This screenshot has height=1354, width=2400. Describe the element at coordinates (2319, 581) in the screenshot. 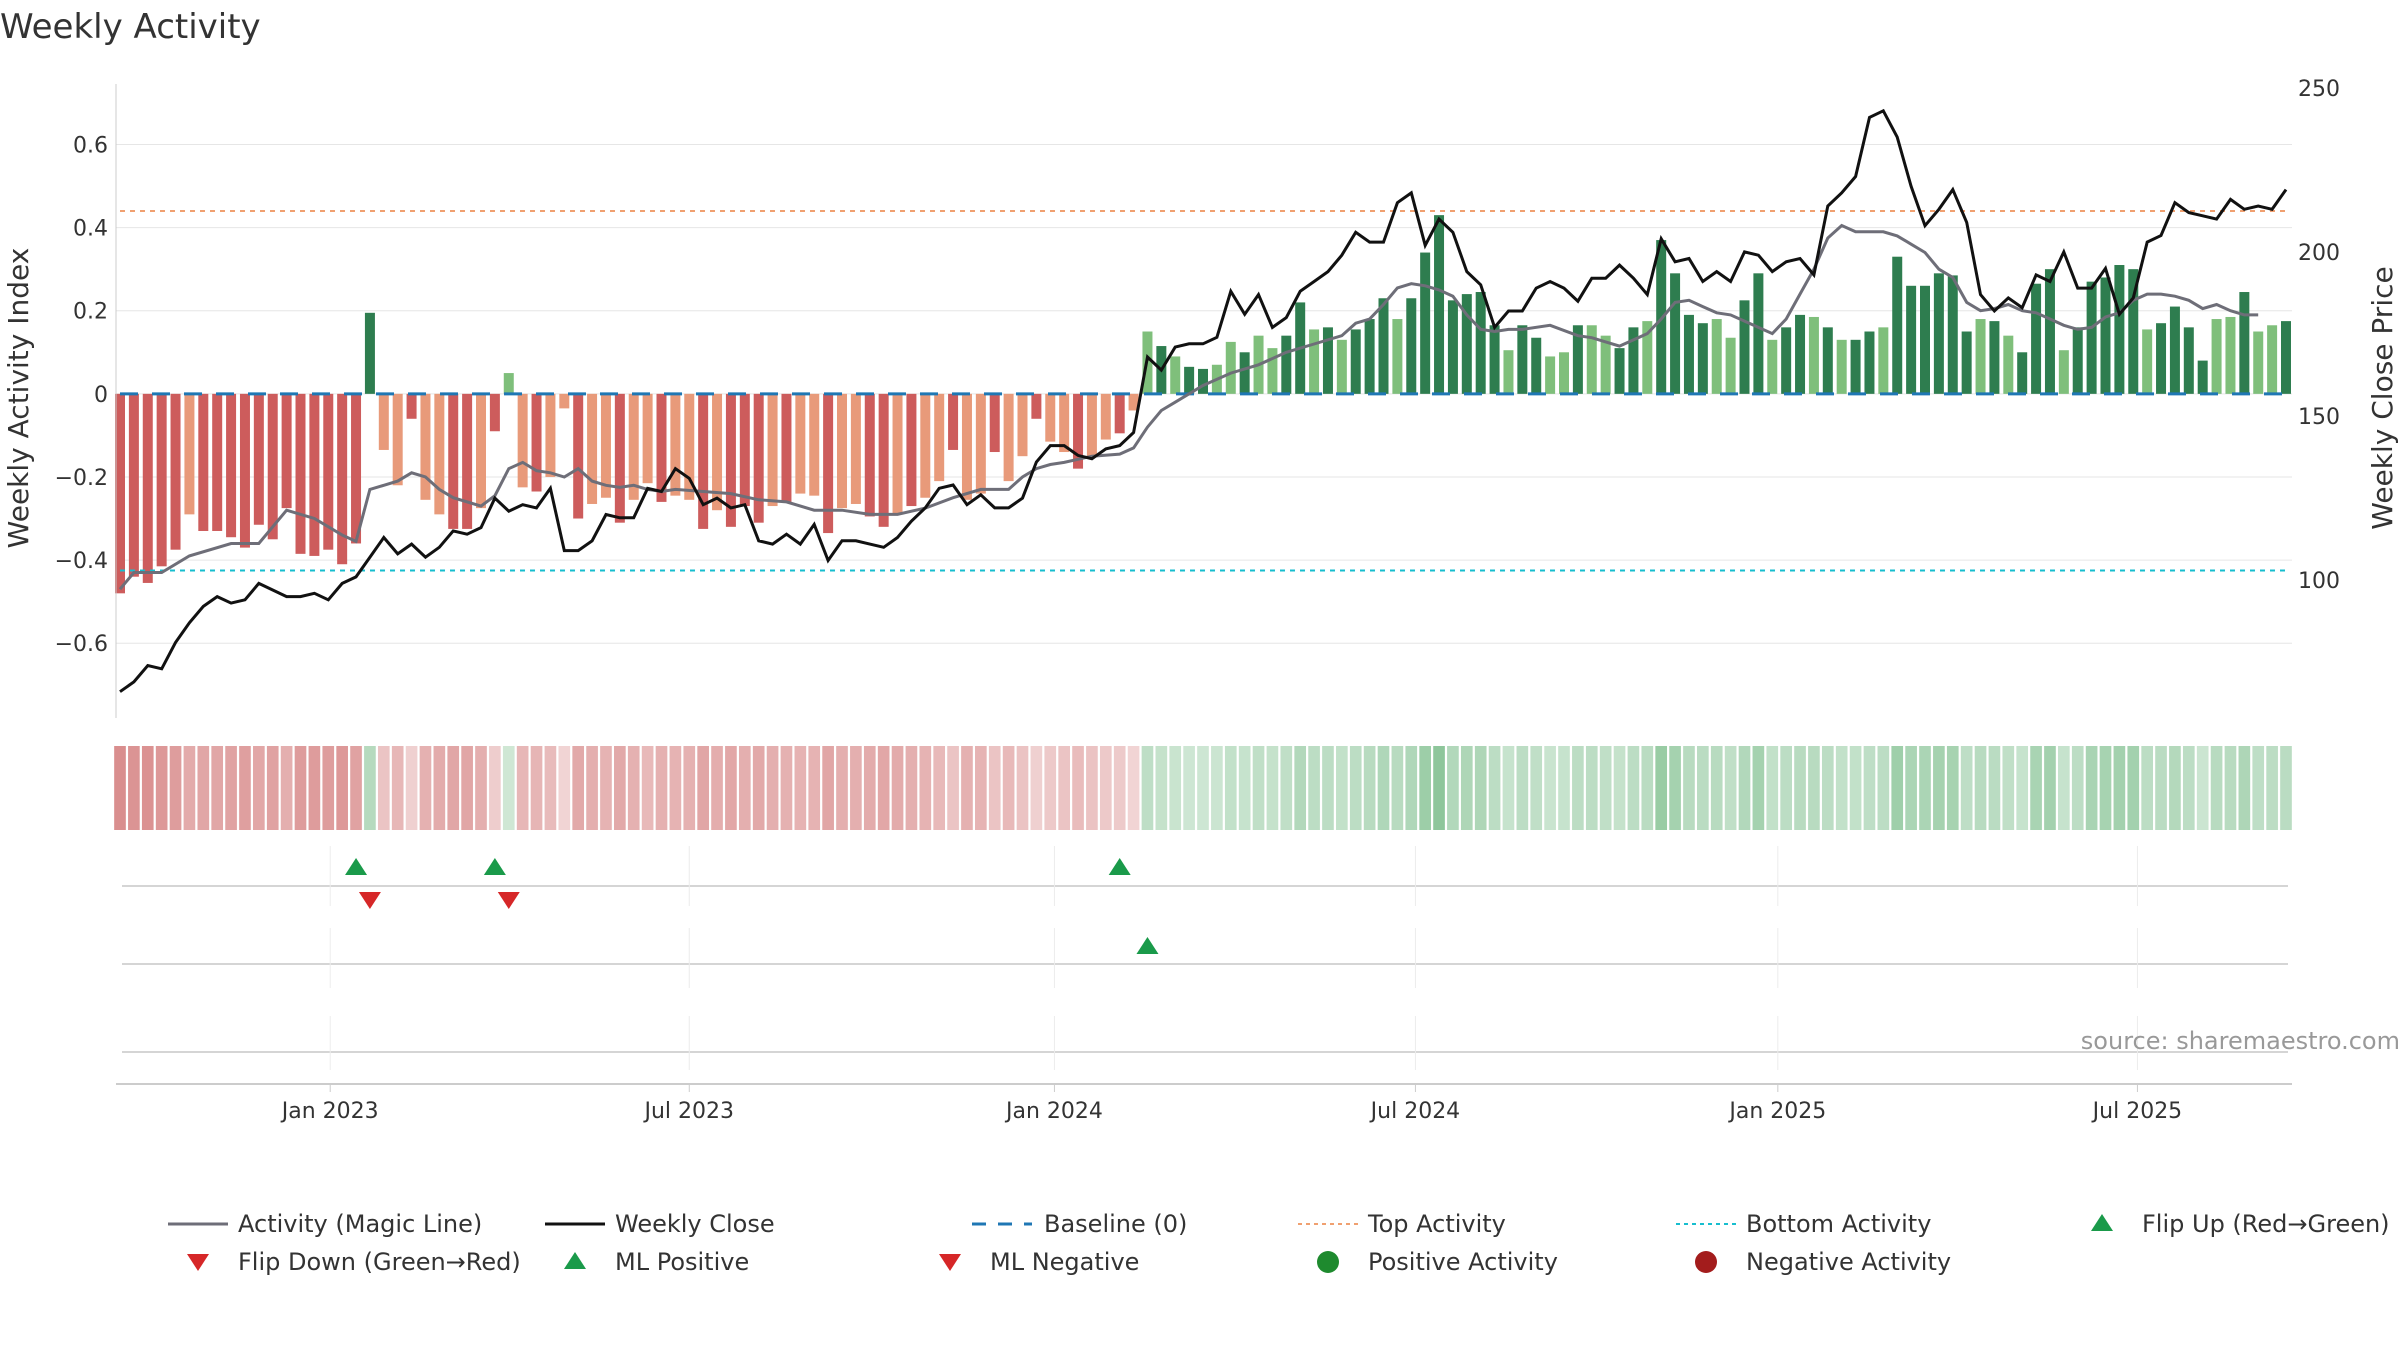

I see `y2-tick-label: 100` at that location.